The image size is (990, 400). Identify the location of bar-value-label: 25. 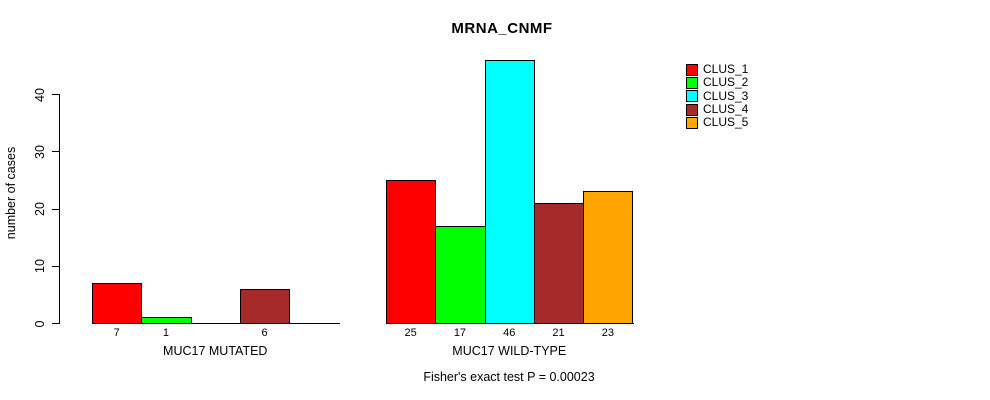
(410, 333).